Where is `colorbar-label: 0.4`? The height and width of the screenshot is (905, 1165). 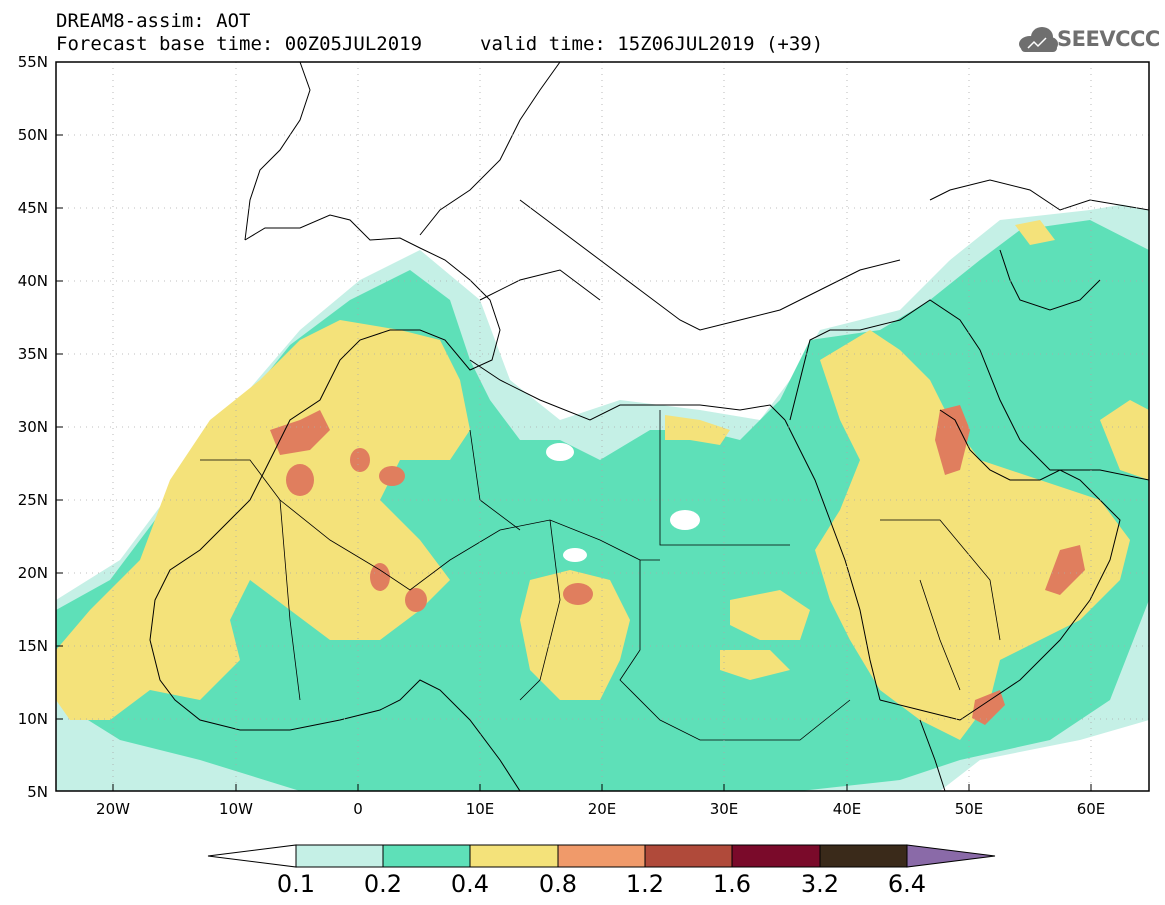 colorbar-label: 0.4 is located at coordinates (470, 884).